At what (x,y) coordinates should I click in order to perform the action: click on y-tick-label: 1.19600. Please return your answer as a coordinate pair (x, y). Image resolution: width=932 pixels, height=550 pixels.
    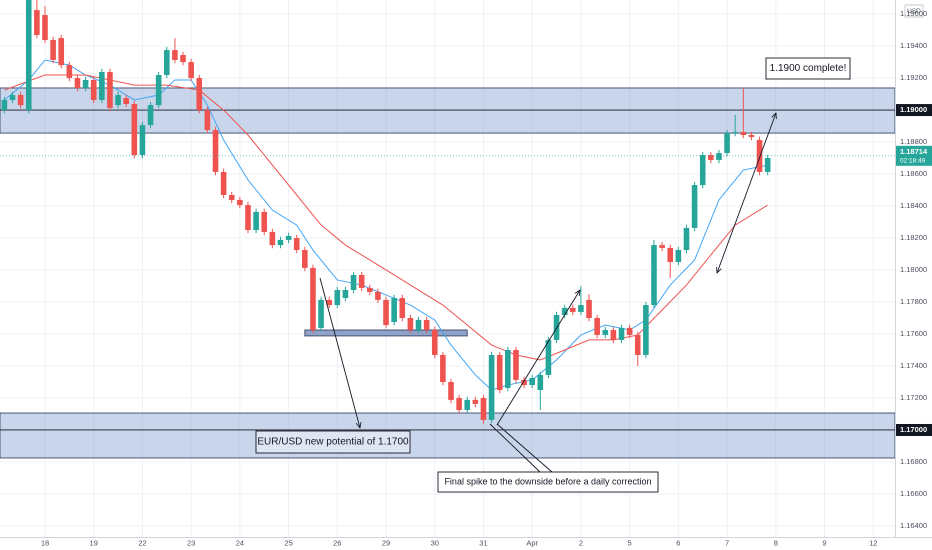
    Looking at the image, I should click on (913, 13).